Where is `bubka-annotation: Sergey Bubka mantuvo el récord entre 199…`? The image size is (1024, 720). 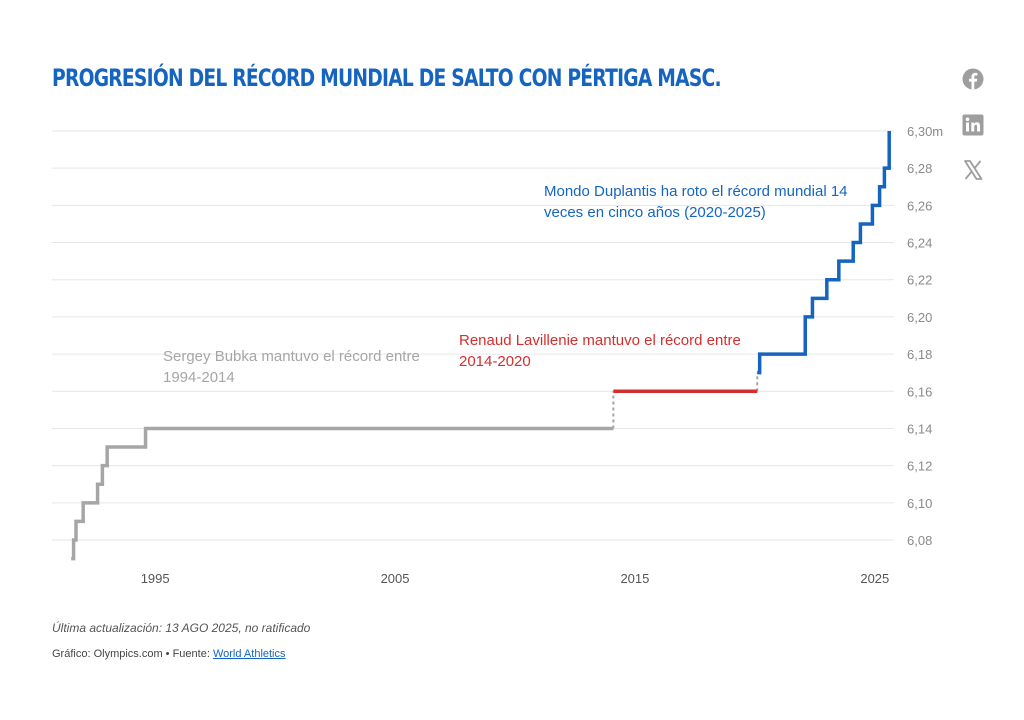
bubka-annotation: Sergey Bubka mantuvo el récord entre 199… is located at coordinates (291, 367).